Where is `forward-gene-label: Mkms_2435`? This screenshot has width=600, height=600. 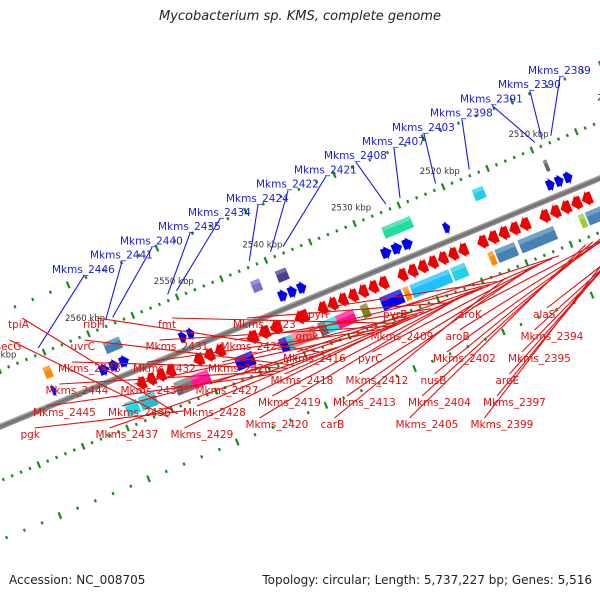 forward-gene-label: Mkms_2435 is located at coordinates (189, 227).